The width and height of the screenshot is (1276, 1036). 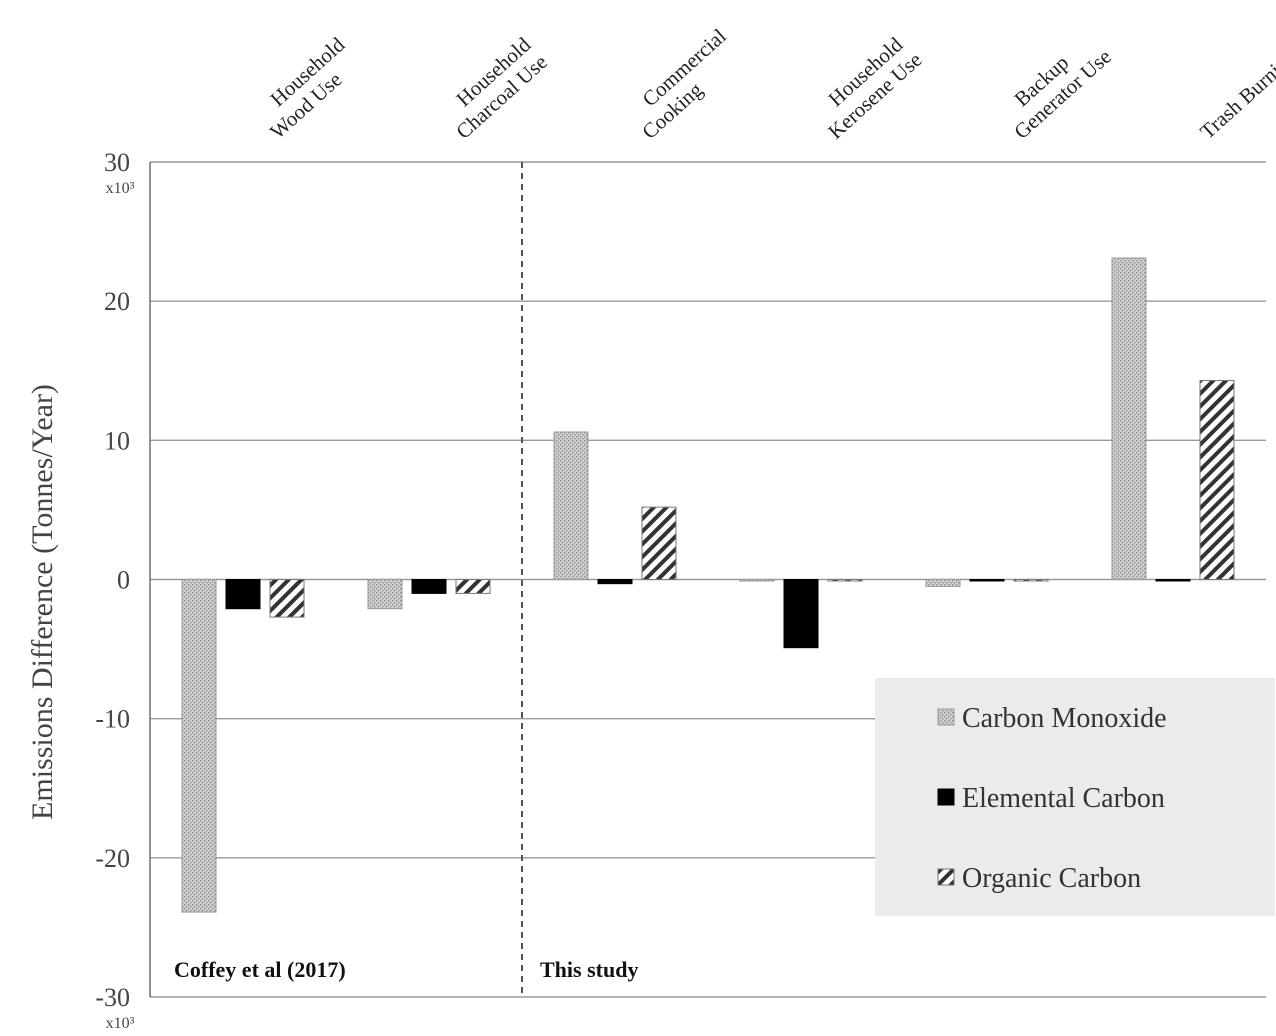 What do you see at coordinates (117, 440) in the screenshot?
I see `y-tick-label: 10` at bounding box center [117, 440].